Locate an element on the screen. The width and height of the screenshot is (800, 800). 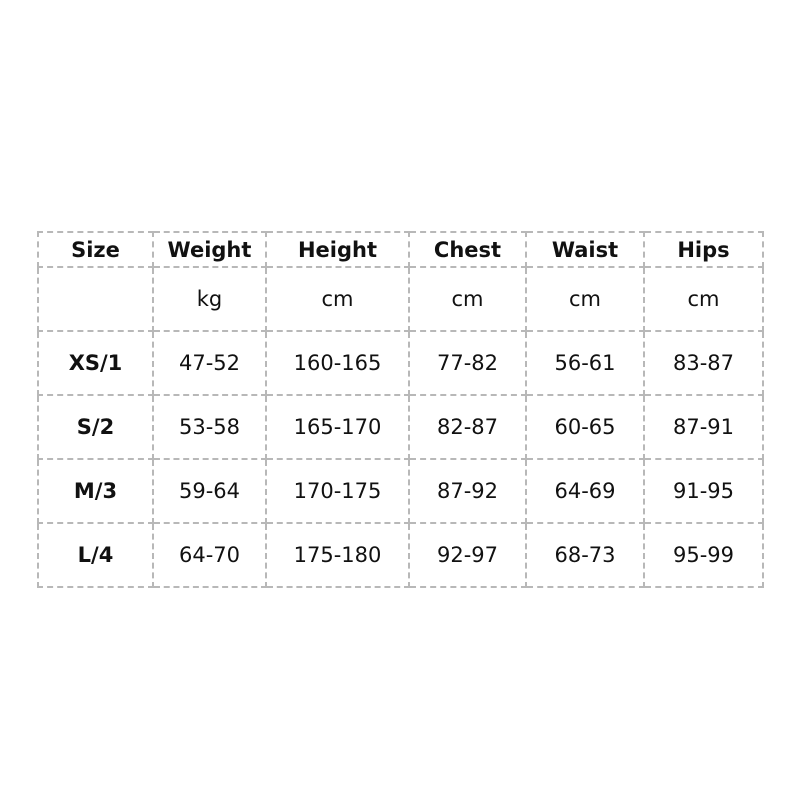
waist-cell: 64-69 is located at coordinates (585, 491).